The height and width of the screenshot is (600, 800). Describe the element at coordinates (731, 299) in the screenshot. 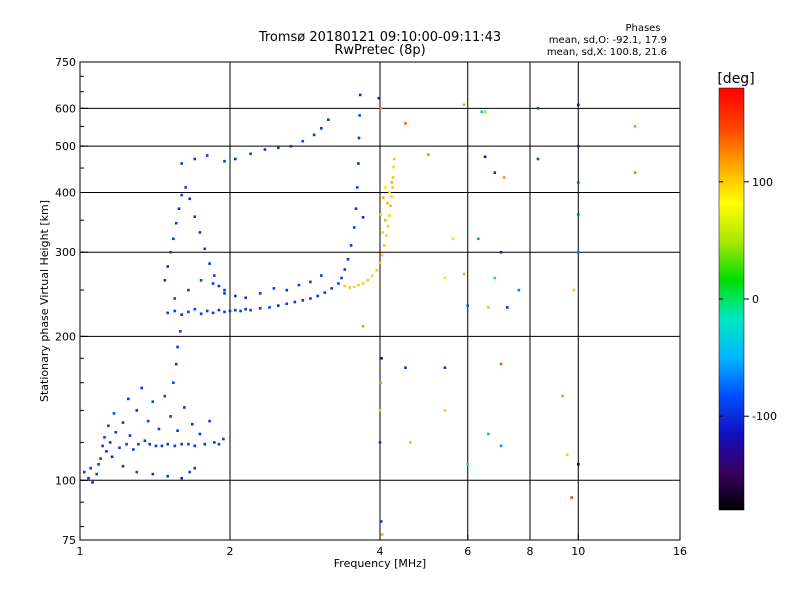

I see `colorbar` at that location.